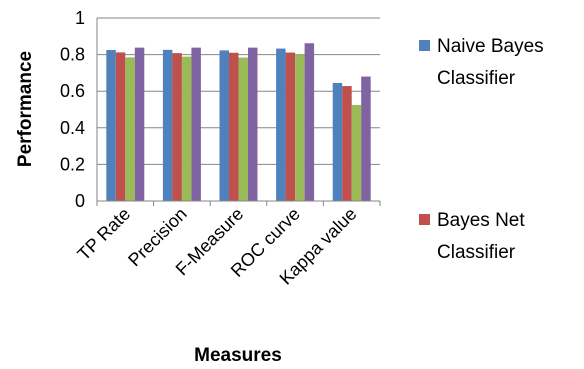  I want to click on legend: Naive Bayes Classifier Bayes Net Classifier, so click(481, 149).